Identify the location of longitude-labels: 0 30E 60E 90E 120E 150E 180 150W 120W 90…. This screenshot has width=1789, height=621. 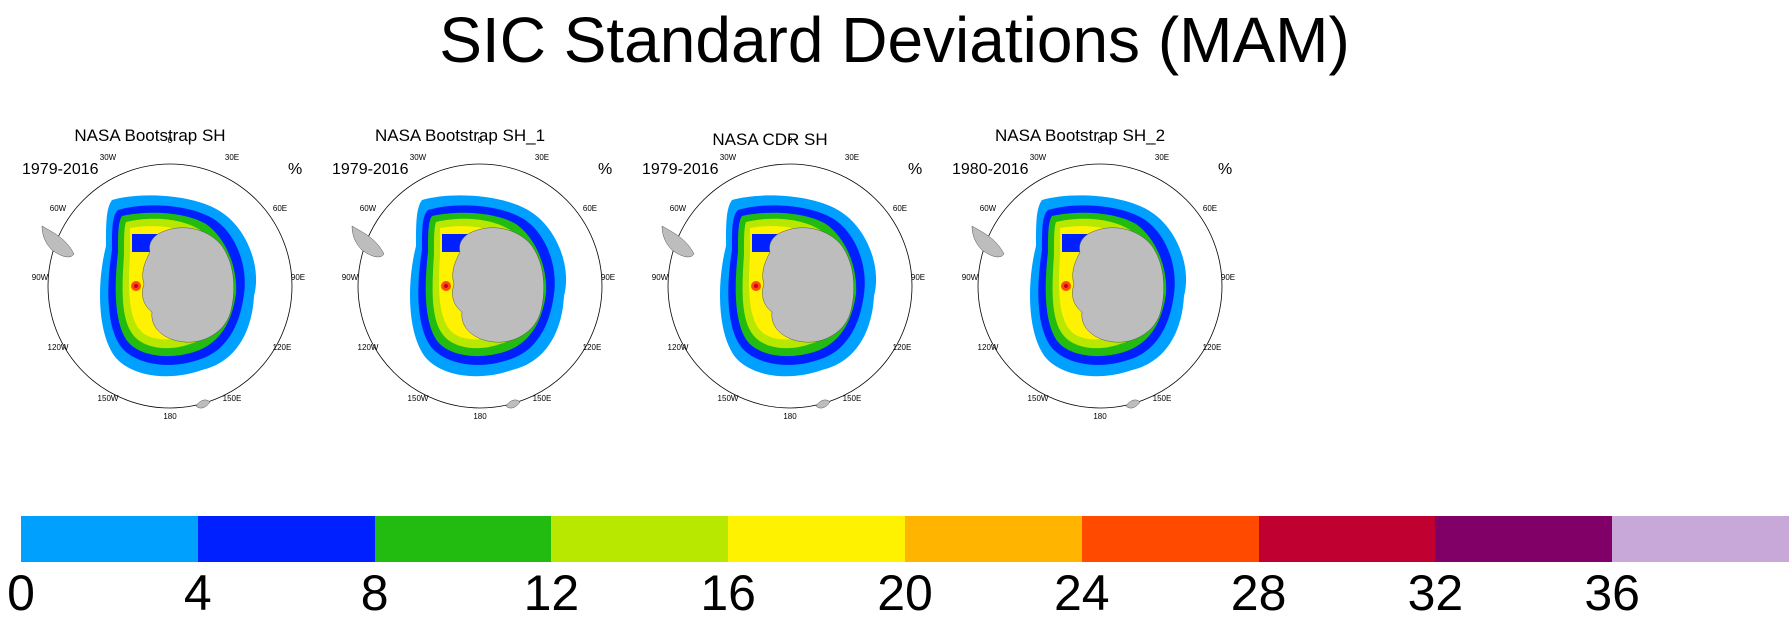
(168, 278).